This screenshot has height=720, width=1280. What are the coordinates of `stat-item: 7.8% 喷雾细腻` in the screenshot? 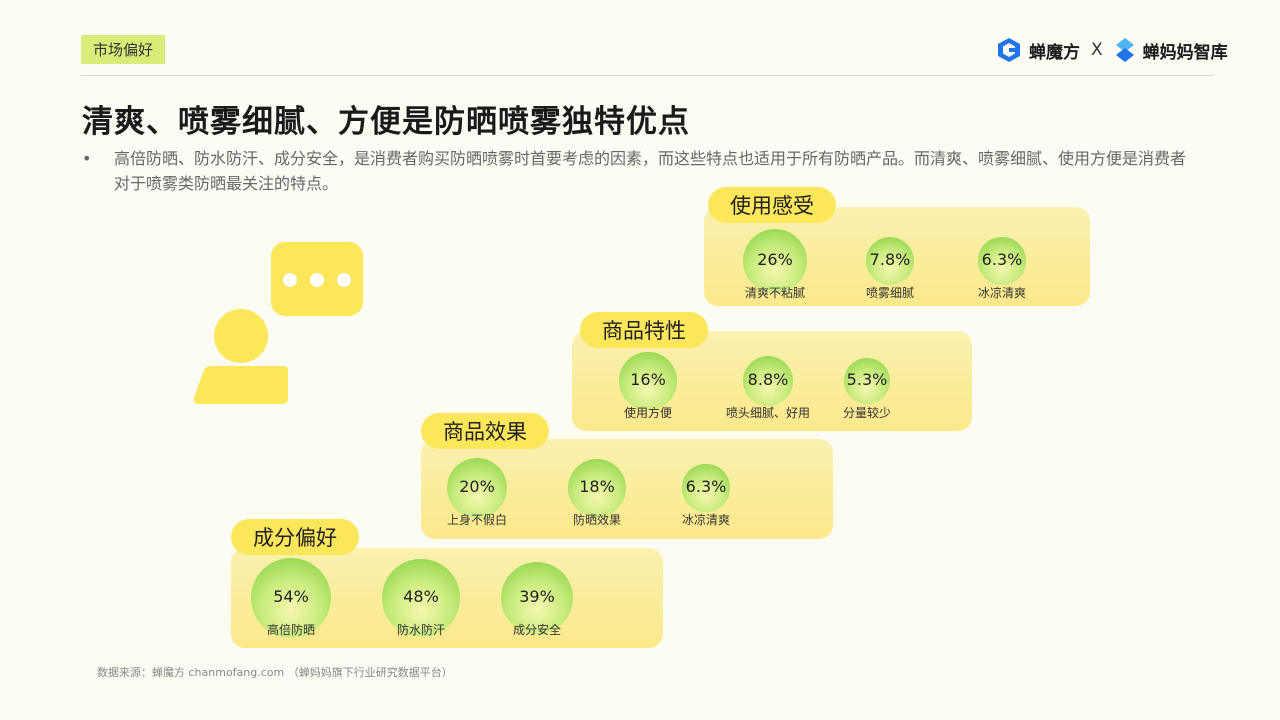 It's located at (890, 268).